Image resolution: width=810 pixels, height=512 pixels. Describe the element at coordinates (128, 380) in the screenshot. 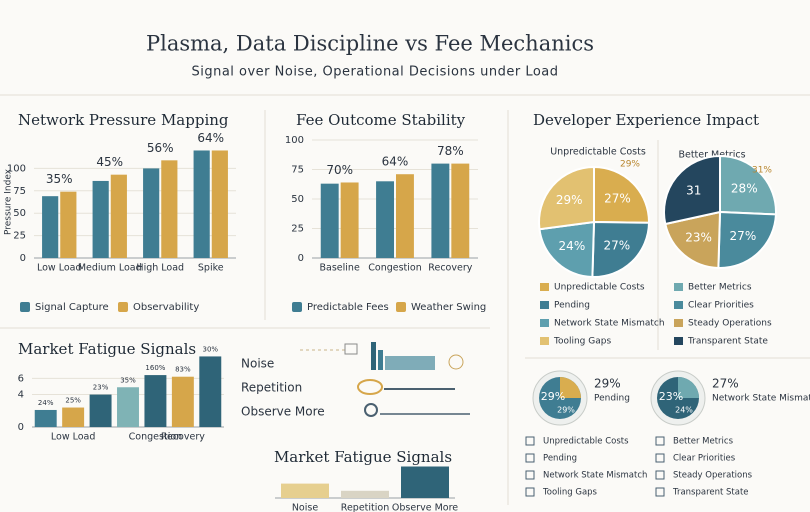

I see `bar-annotation: 35%` at that location.